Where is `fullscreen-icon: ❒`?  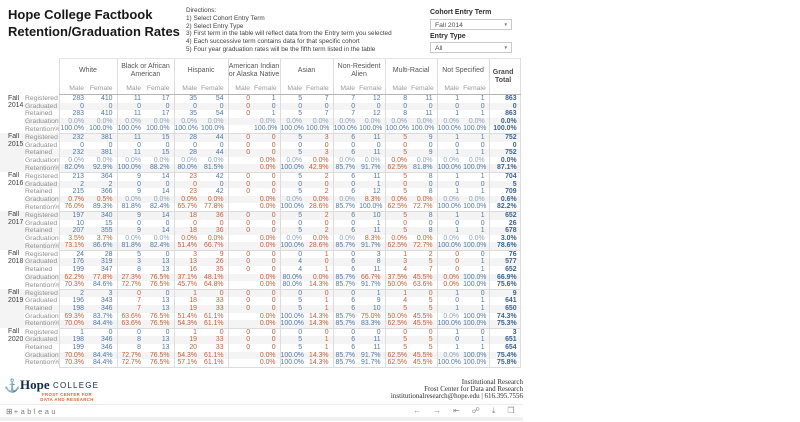 fullscreen-icon: ❒ is located at coordinates (511, 410).